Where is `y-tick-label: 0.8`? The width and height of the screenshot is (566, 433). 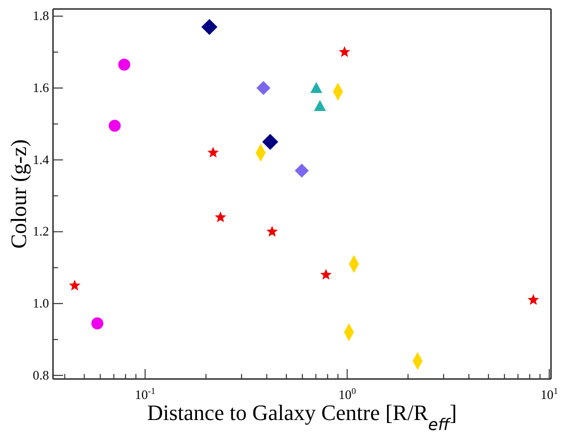
y-tick-label: 0.8 is located at coordinates (40, 374).